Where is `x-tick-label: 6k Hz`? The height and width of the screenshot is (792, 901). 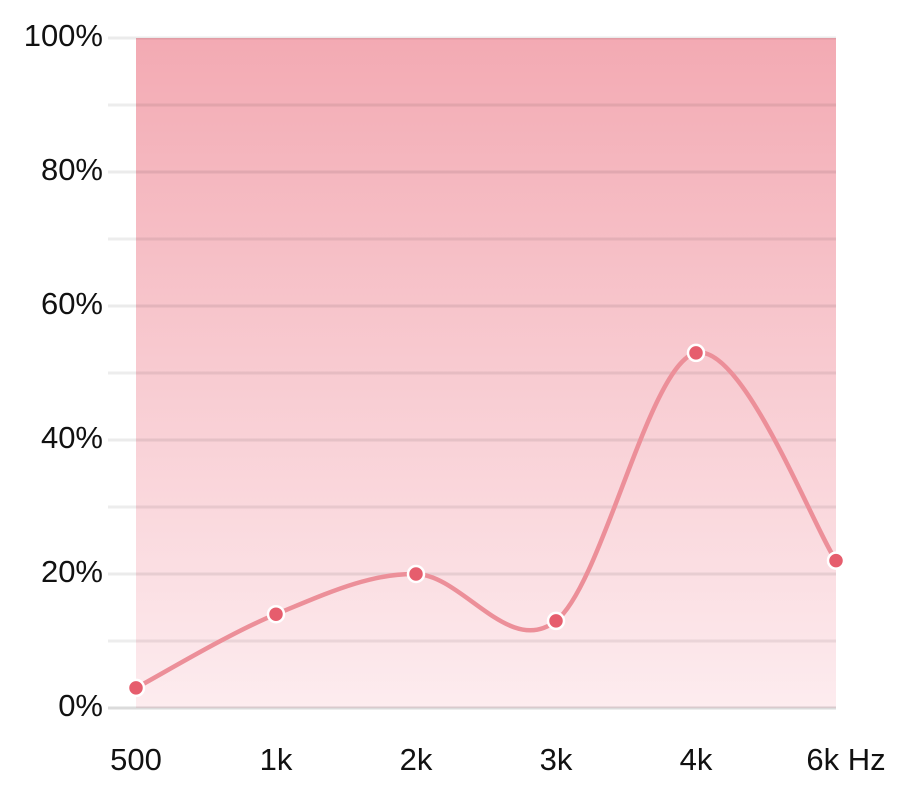 x-tick-label: 6k Hz is located at coordinates (845, 759).